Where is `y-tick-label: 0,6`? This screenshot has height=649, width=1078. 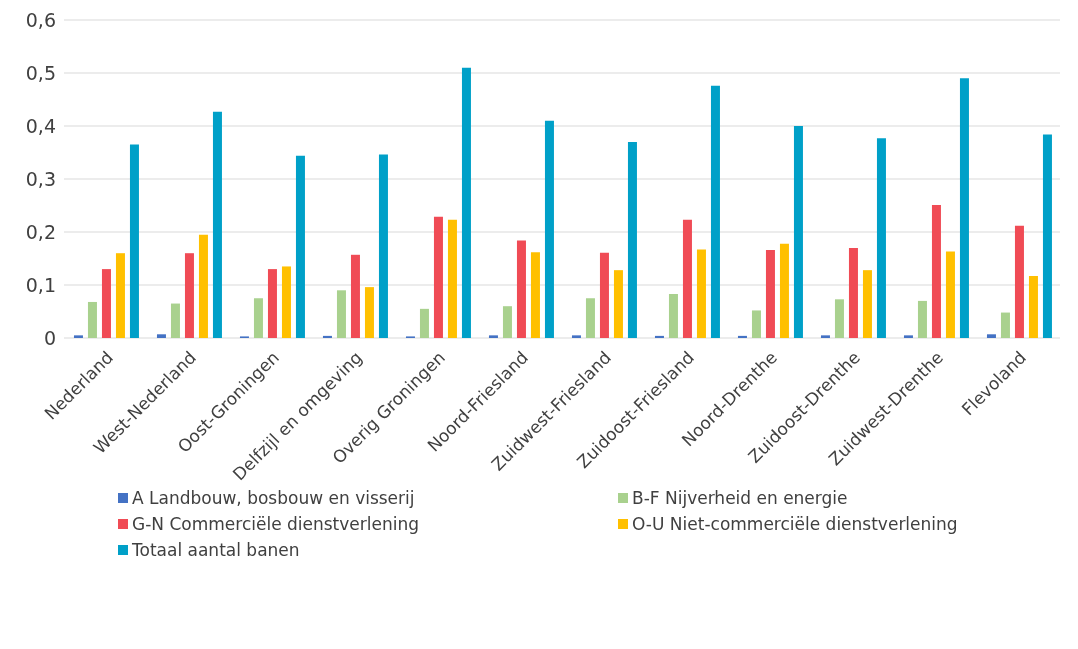
y-tick-label: 0,6 is located at coordinates (40, 19).